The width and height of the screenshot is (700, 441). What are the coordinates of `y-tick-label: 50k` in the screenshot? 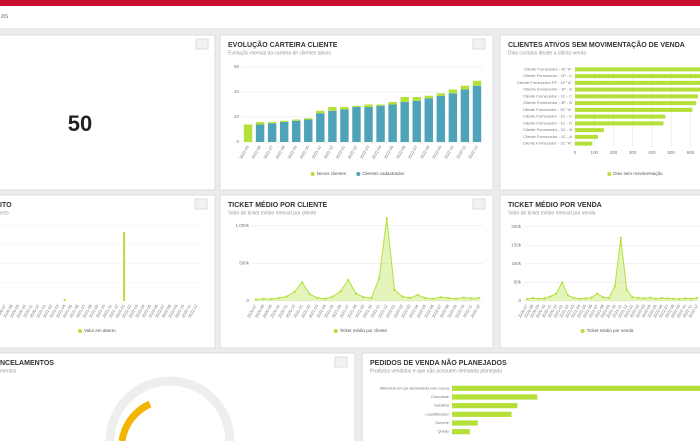 It's located at (518, 282).